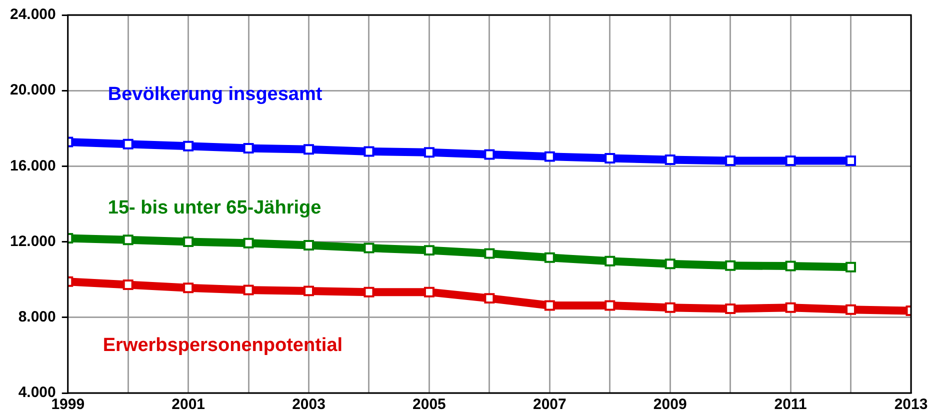  Describe the element at coordinates (309, 405) in the screenshot. I see `x-tick-label: 2003` at that location.